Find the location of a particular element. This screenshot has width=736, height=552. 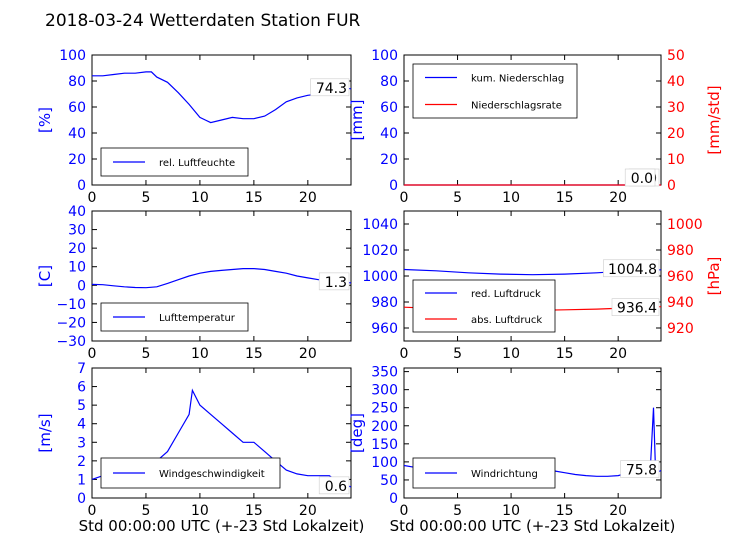

legend-label: Niederschlagsrate is located at coordinates (516, 106).